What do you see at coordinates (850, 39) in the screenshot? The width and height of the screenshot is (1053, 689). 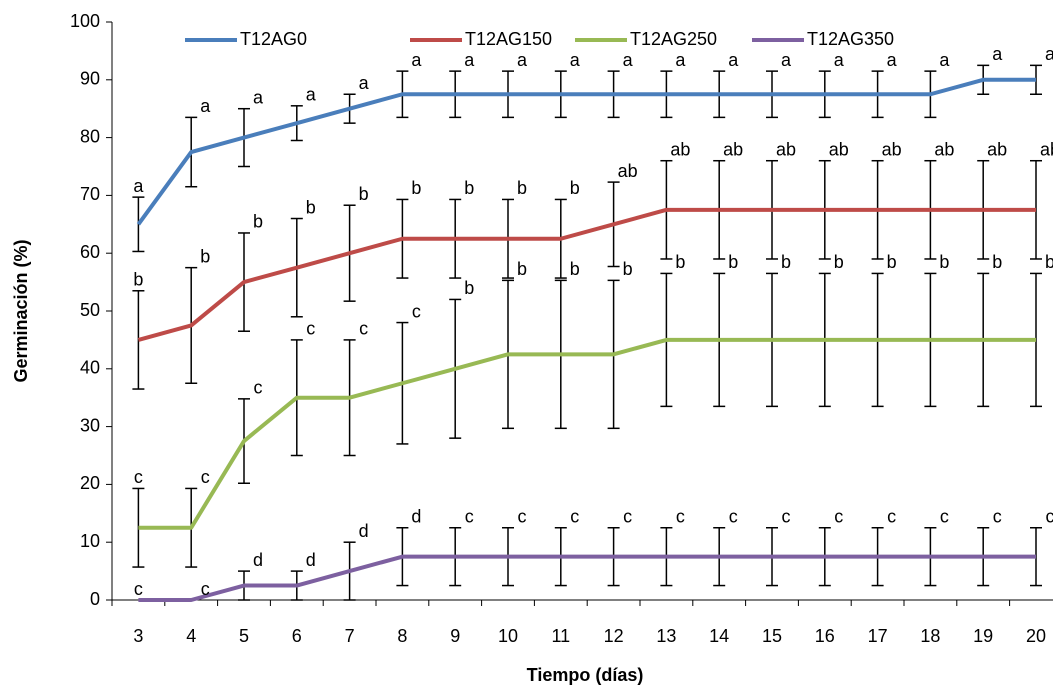 I see `legend-label: T12AG350` at bounding box center [850, 39].